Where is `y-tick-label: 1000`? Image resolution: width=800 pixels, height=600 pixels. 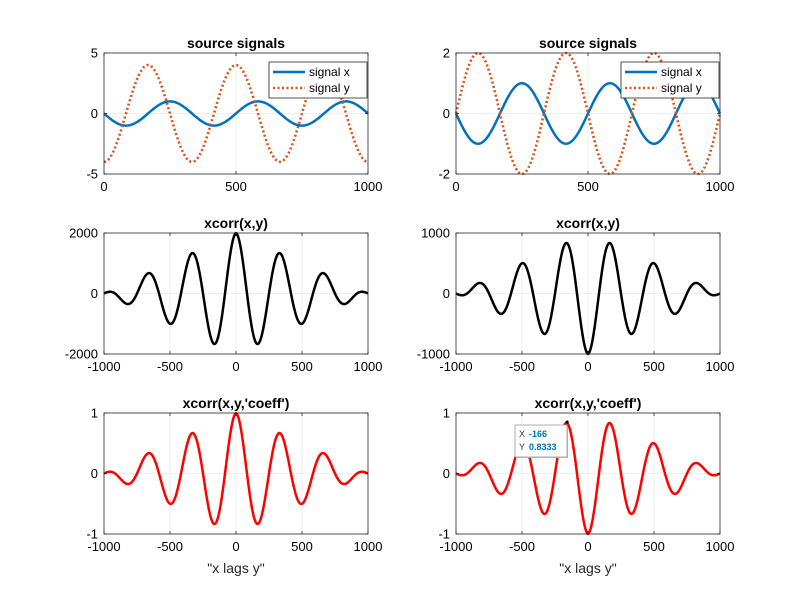 y-tick-label: 1000 is located at coordinates (435, 233).